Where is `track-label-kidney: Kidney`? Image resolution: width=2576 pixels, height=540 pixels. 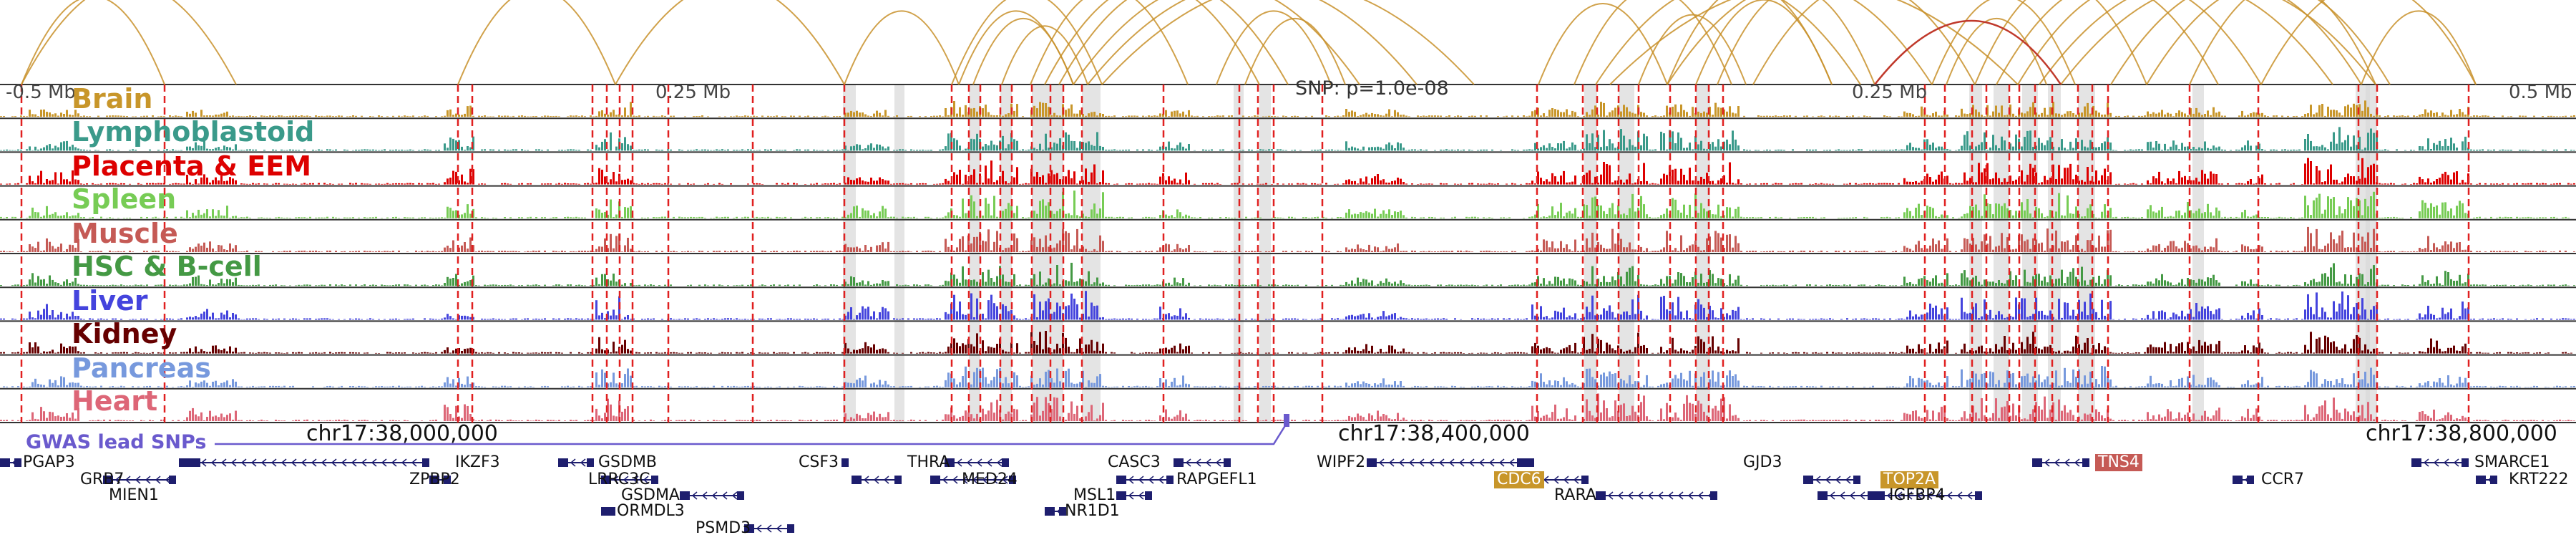 track-label-kidney: Kidney is located at coordinates (124, 333).